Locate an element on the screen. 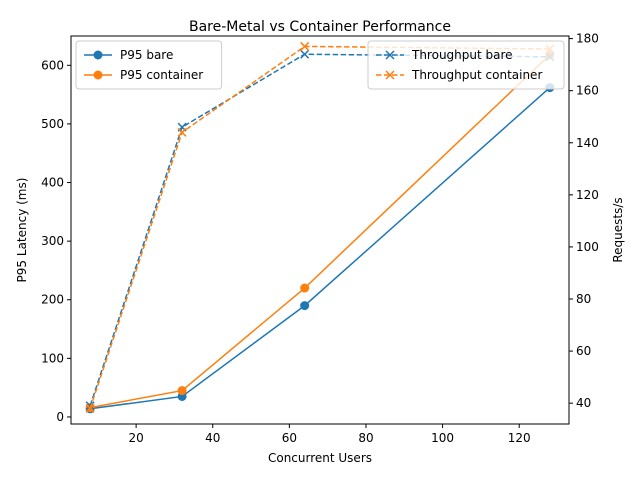  x-tick-label: 20 is located at coordinates (135, 438).